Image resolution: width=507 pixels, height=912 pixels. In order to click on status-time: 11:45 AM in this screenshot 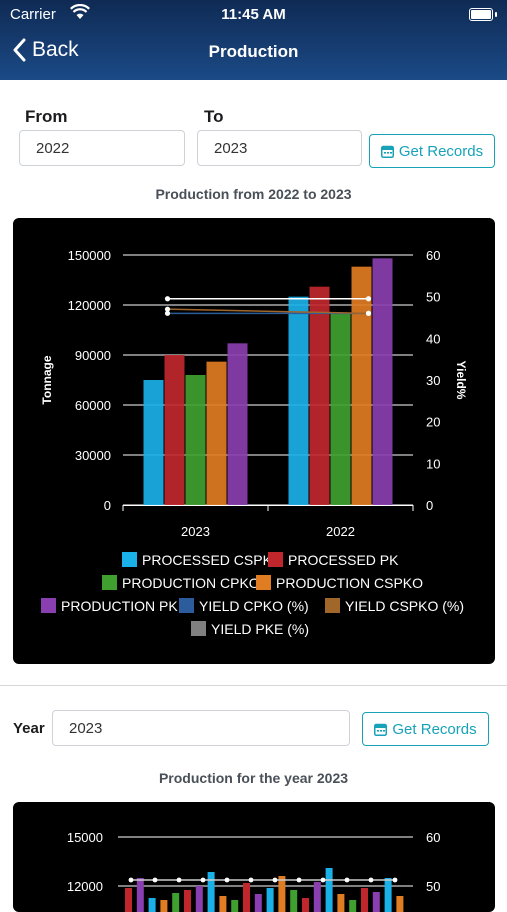, I will do `click(253, 14)`.